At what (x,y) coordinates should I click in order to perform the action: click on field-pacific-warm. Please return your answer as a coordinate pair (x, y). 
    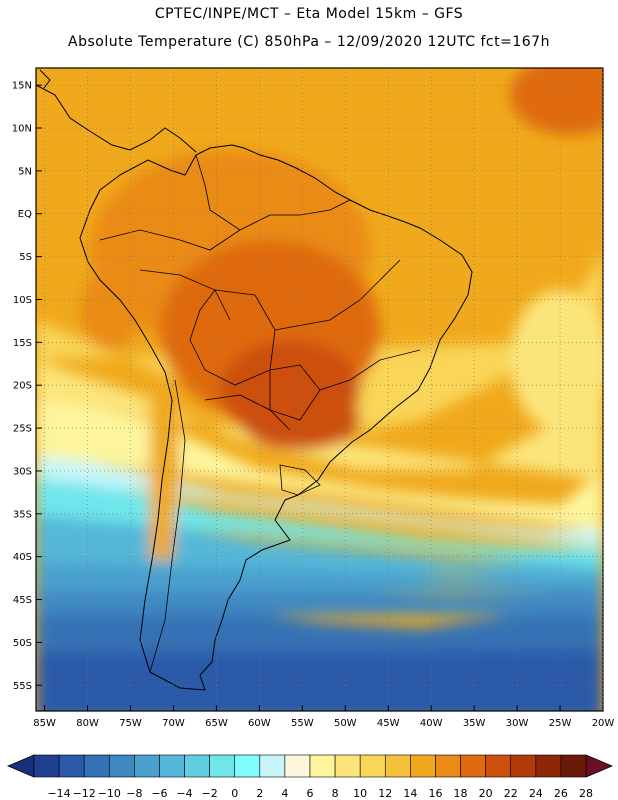
    Looking at the image, I should click on (110, 310).